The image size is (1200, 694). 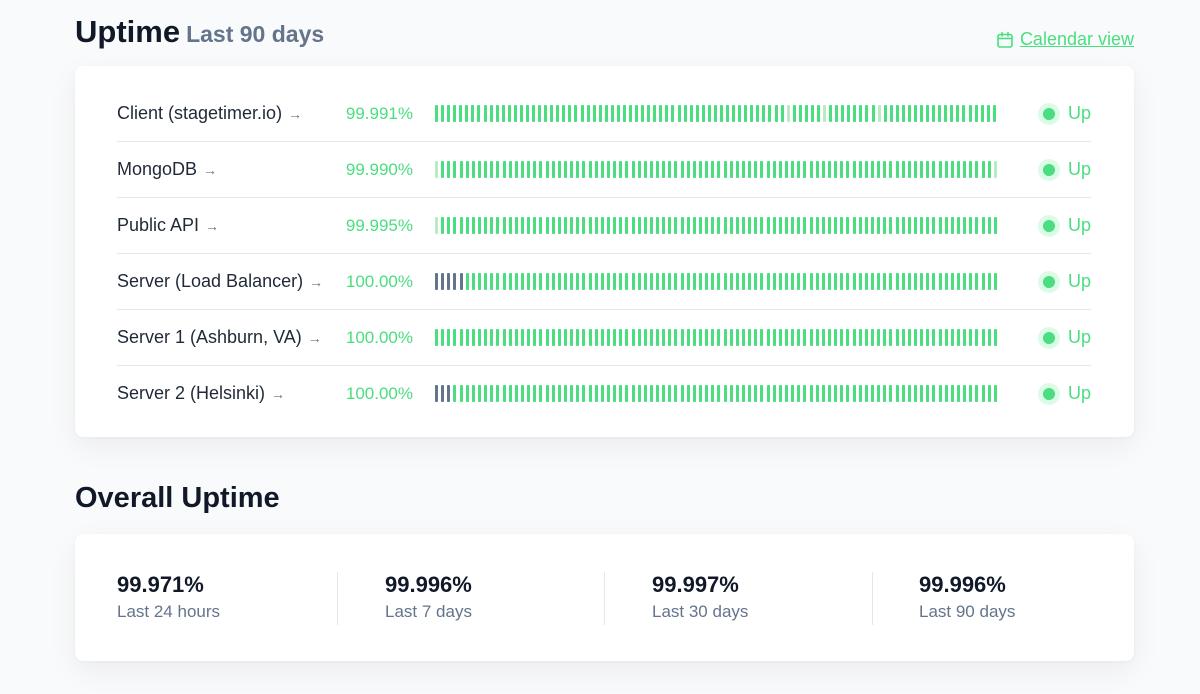 What do you see at coordinates (168, 225) in the screenshot?
I see `monitor-name-link: Public API →` at bounding box center [168, 225].